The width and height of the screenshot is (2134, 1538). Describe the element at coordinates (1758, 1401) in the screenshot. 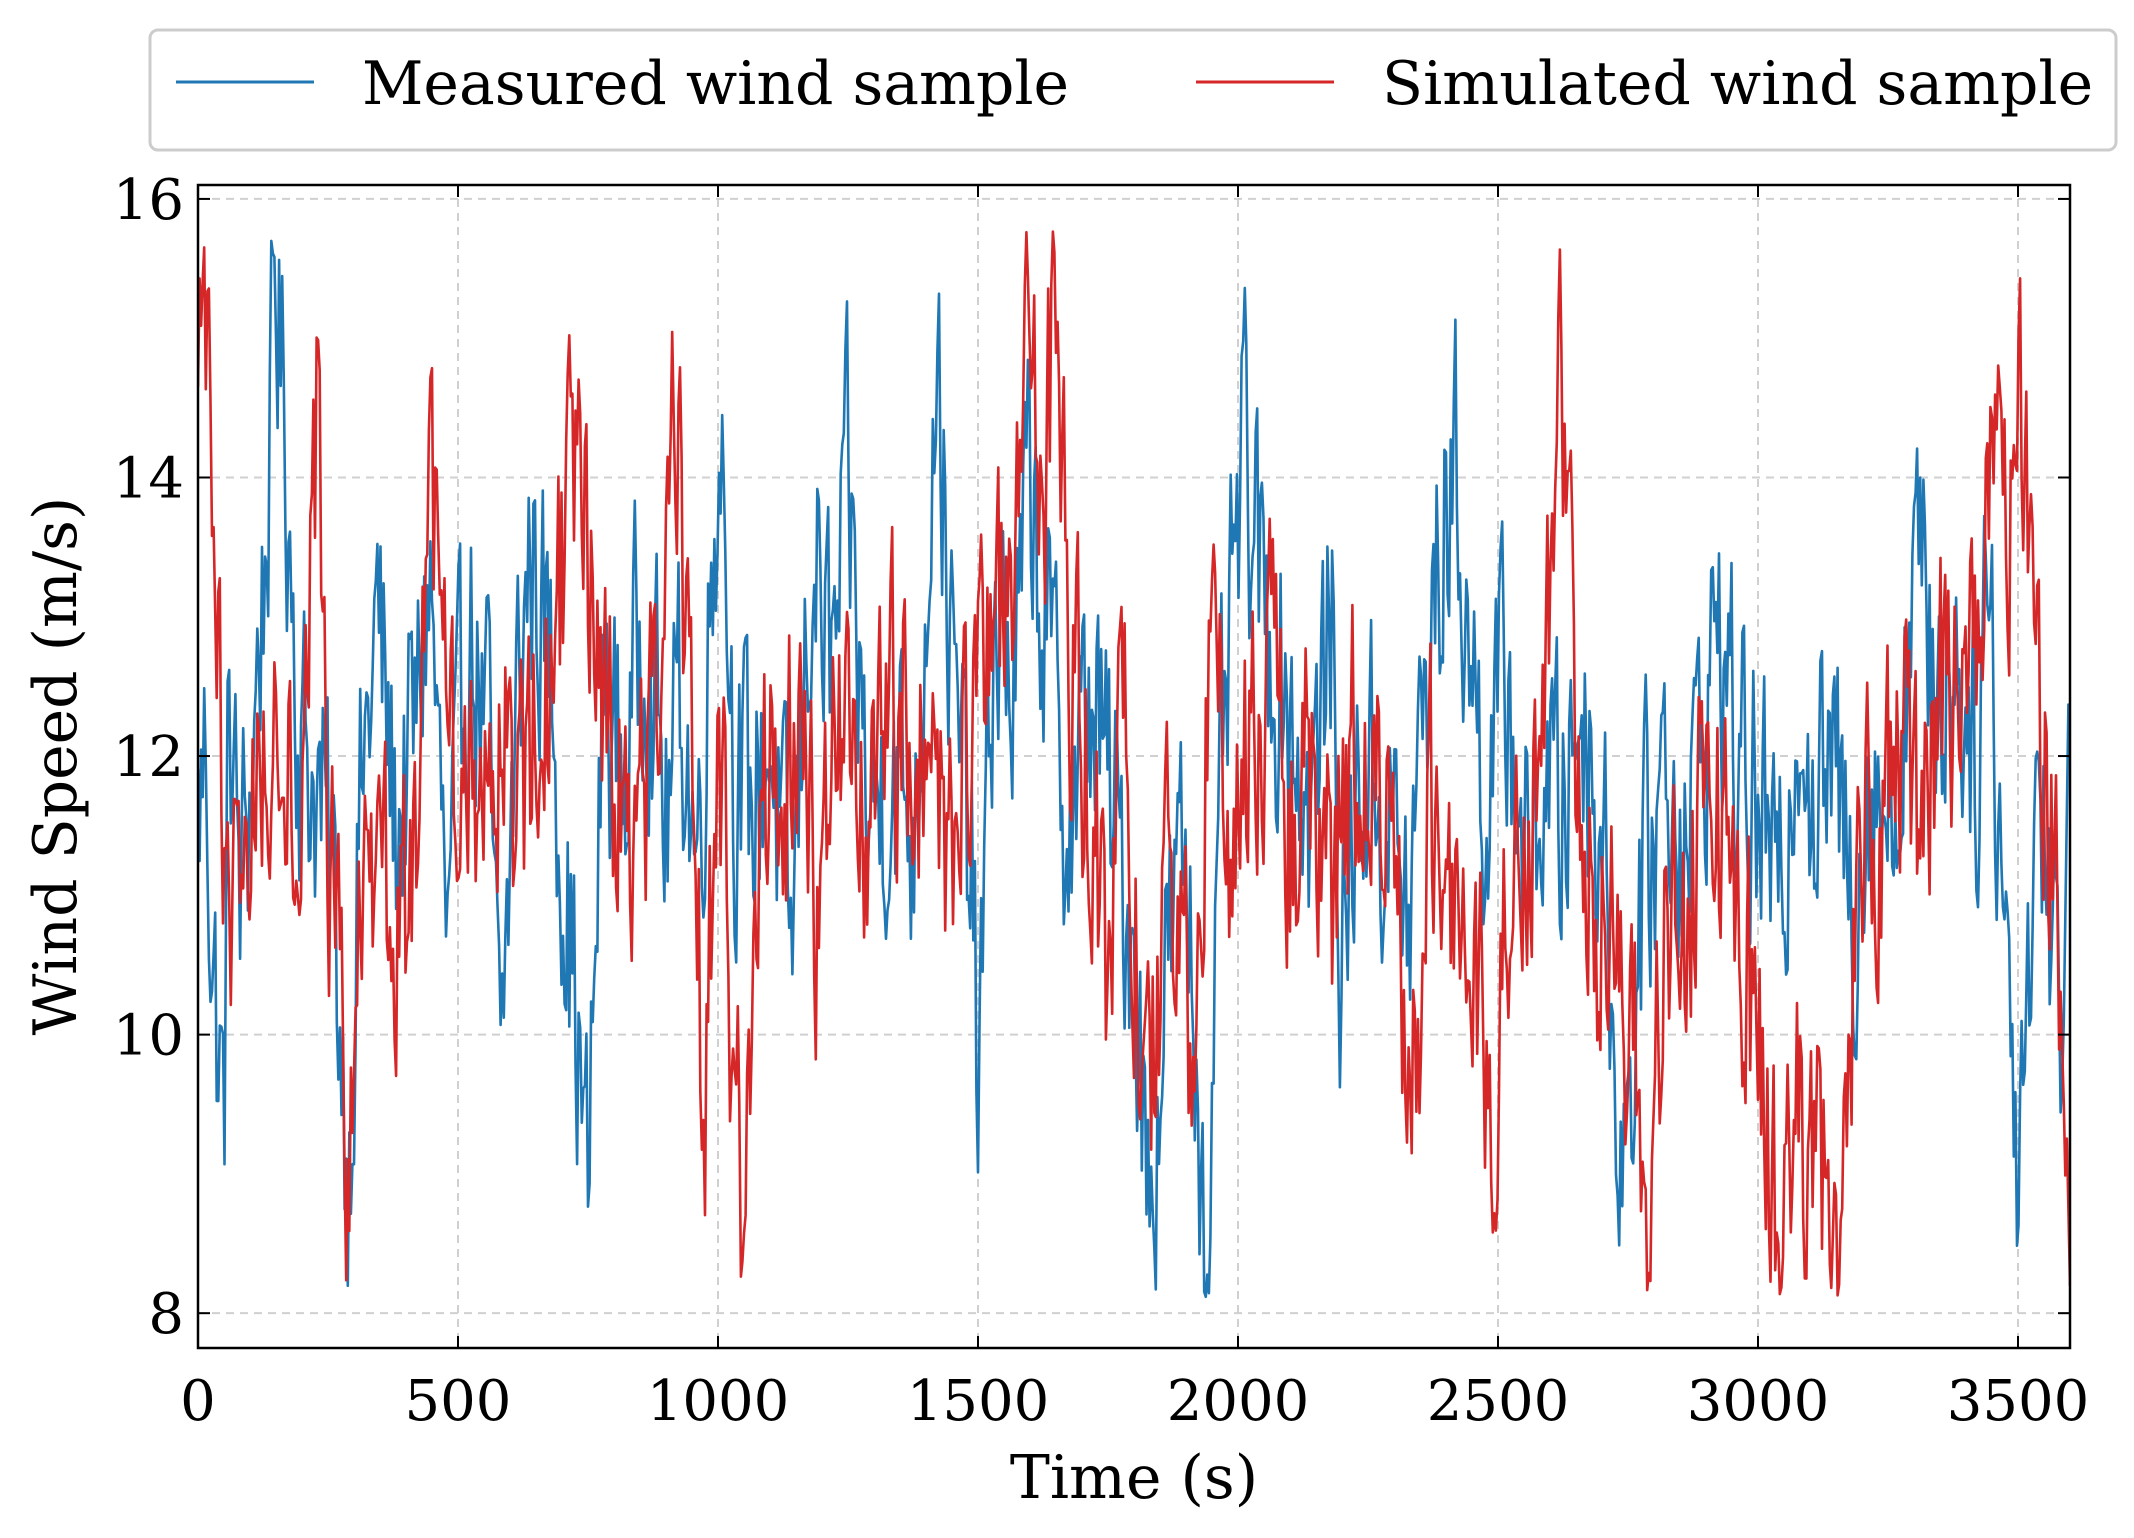

I see `x-tick-label: 3000` at that location.